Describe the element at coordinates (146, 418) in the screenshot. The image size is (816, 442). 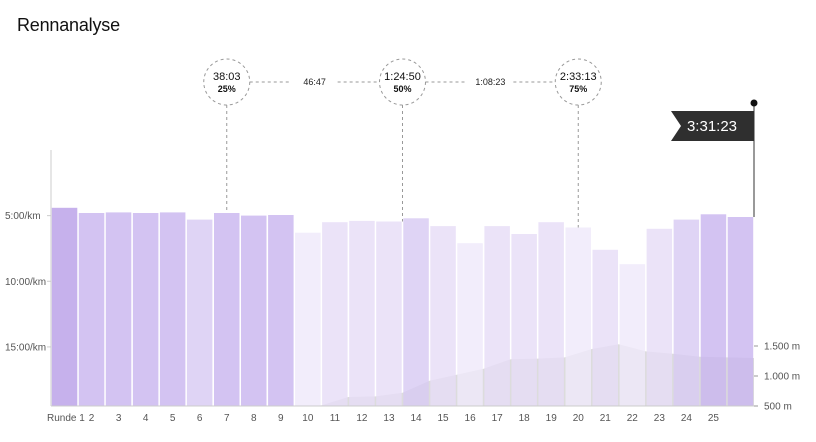
I see `lap-tick-label: 4` at that location.